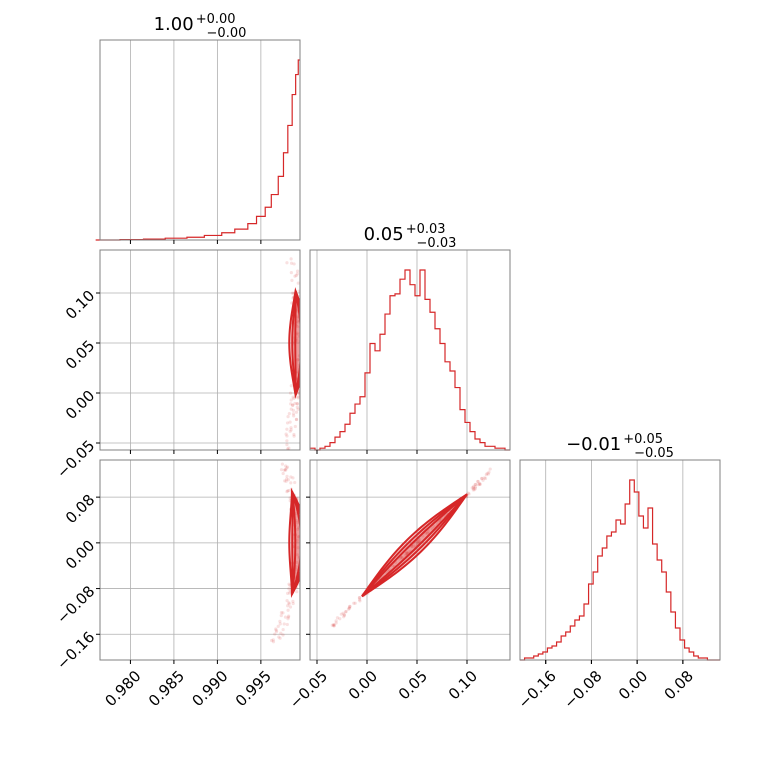  What do you see at coordinates (582, 689) in the screenshot?
I see `hist-2-xtick-label: −0.08` at bounding box center [582, 689].